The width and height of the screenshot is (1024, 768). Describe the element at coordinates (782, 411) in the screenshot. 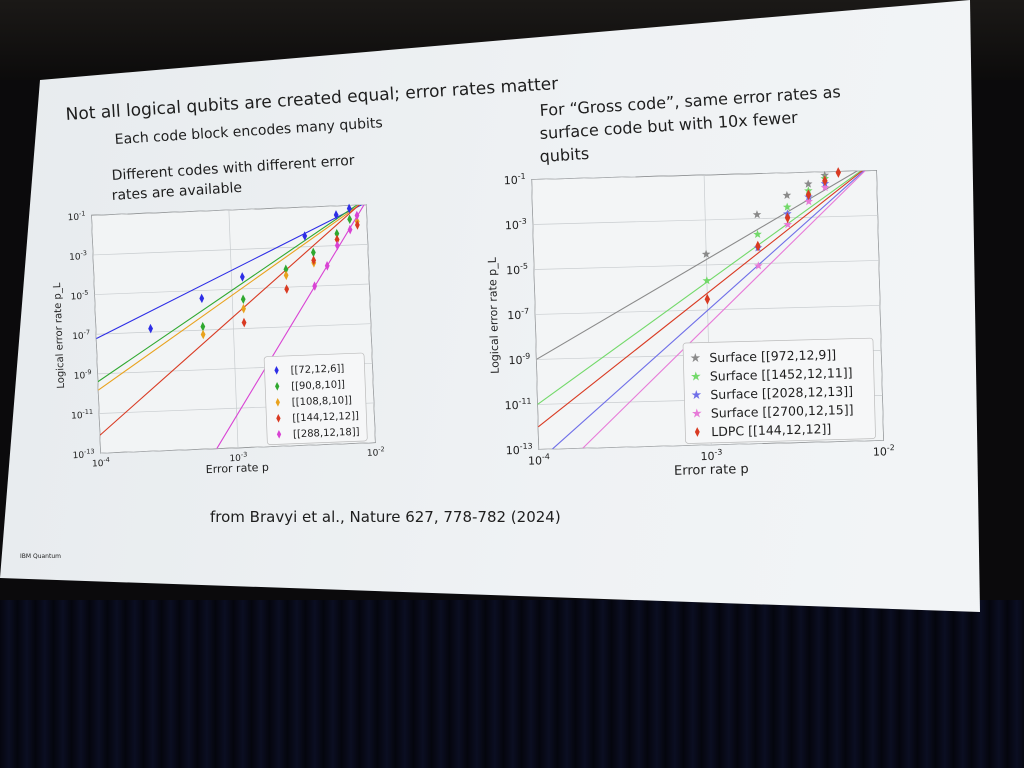

I see `legend-label: Surface [[2700,12,15]]` at that location.